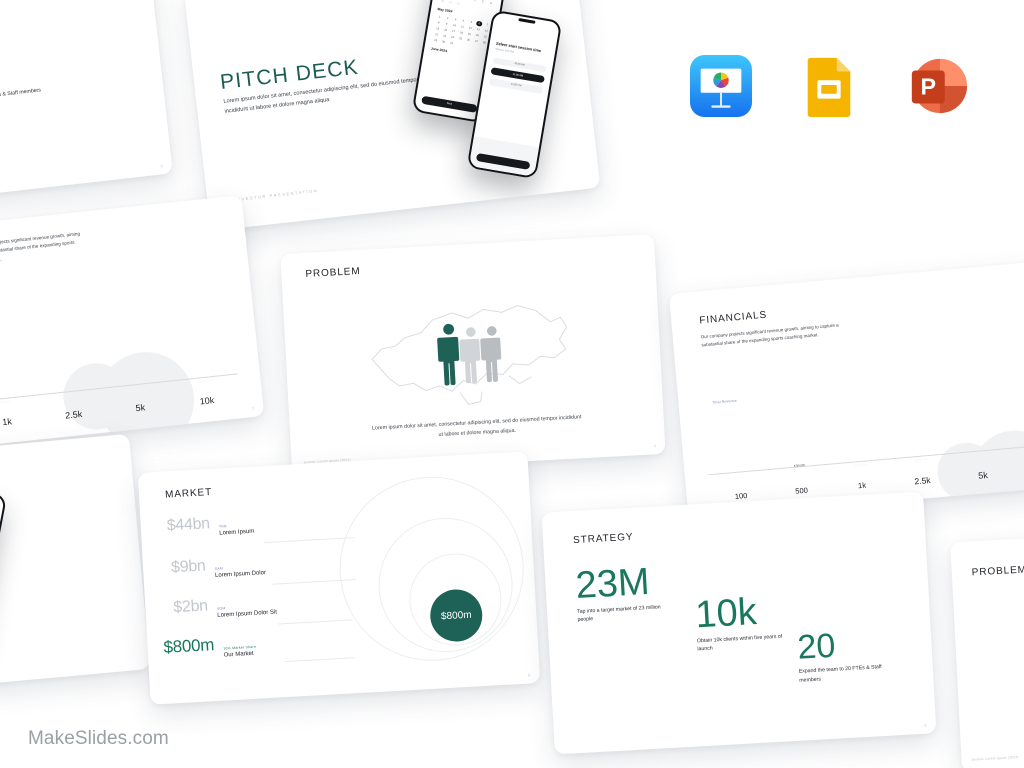 The height and width of the screenshot is (768, 1024). Describe the element at coordinates (189, 646) in the screenshot. I see `market-row-amount: $800m` at that location.